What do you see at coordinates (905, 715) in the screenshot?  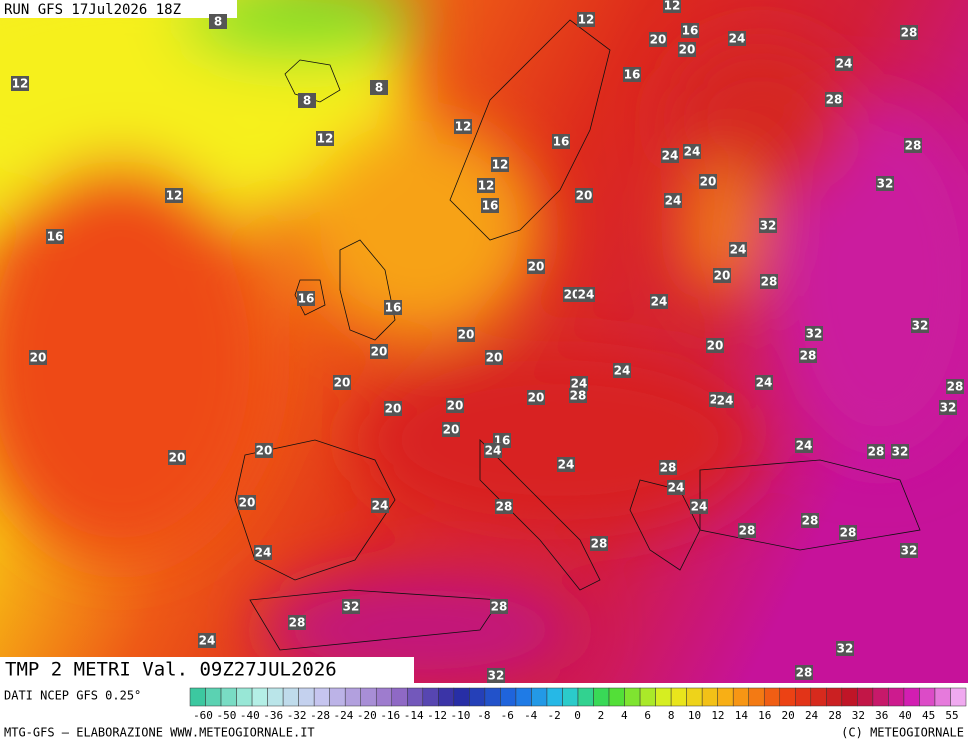 I see `colorbar-label: 40` at bounding box center [905, 715].